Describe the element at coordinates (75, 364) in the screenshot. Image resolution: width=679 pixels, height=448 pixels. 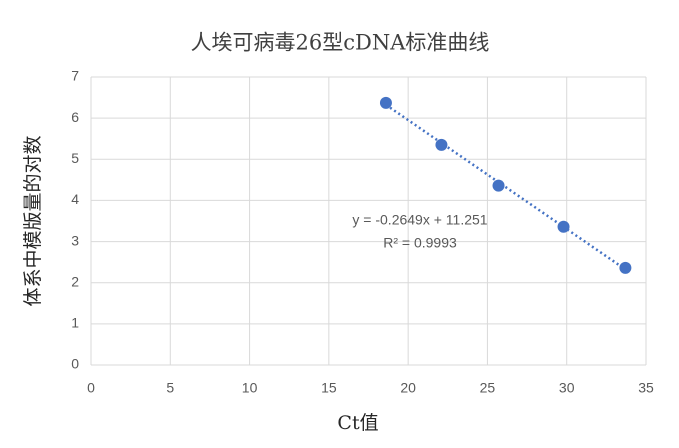
I see `y-tick-label: 0` at that location.